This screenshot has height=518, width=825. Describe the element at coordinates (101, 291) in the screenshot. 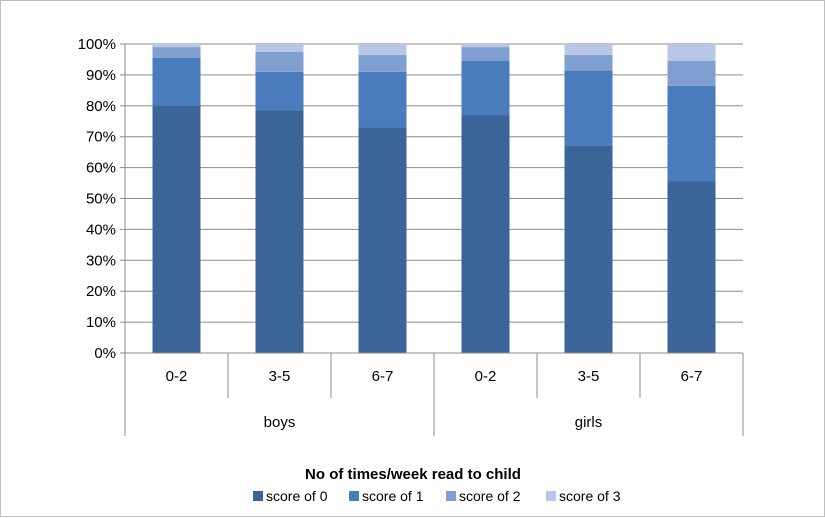

I see `y-tick-label: 20%` at that location.